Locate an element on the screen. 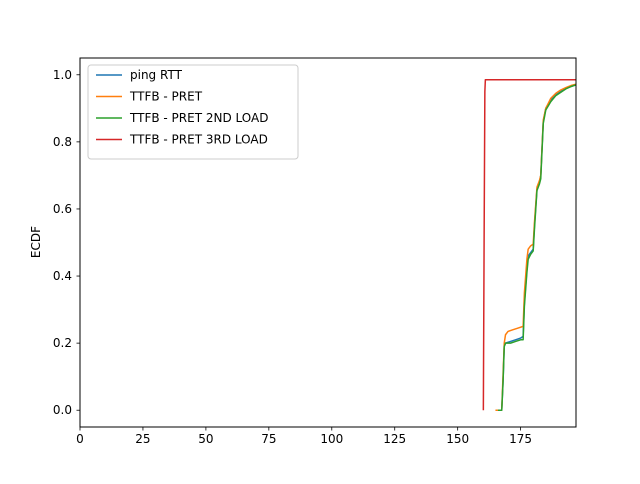 This screenshot has width=640, height=484. series-lines is located at coordinates (529, 245).